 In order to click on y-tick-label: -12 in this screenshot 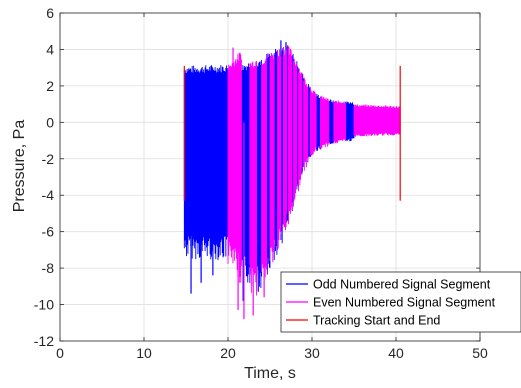, I will do `click(44, 341)`.